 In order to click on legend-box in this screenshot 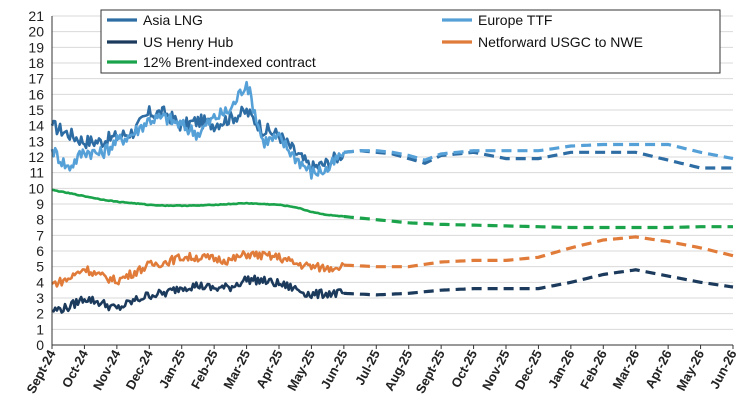, I will do `click(410, 41)`.